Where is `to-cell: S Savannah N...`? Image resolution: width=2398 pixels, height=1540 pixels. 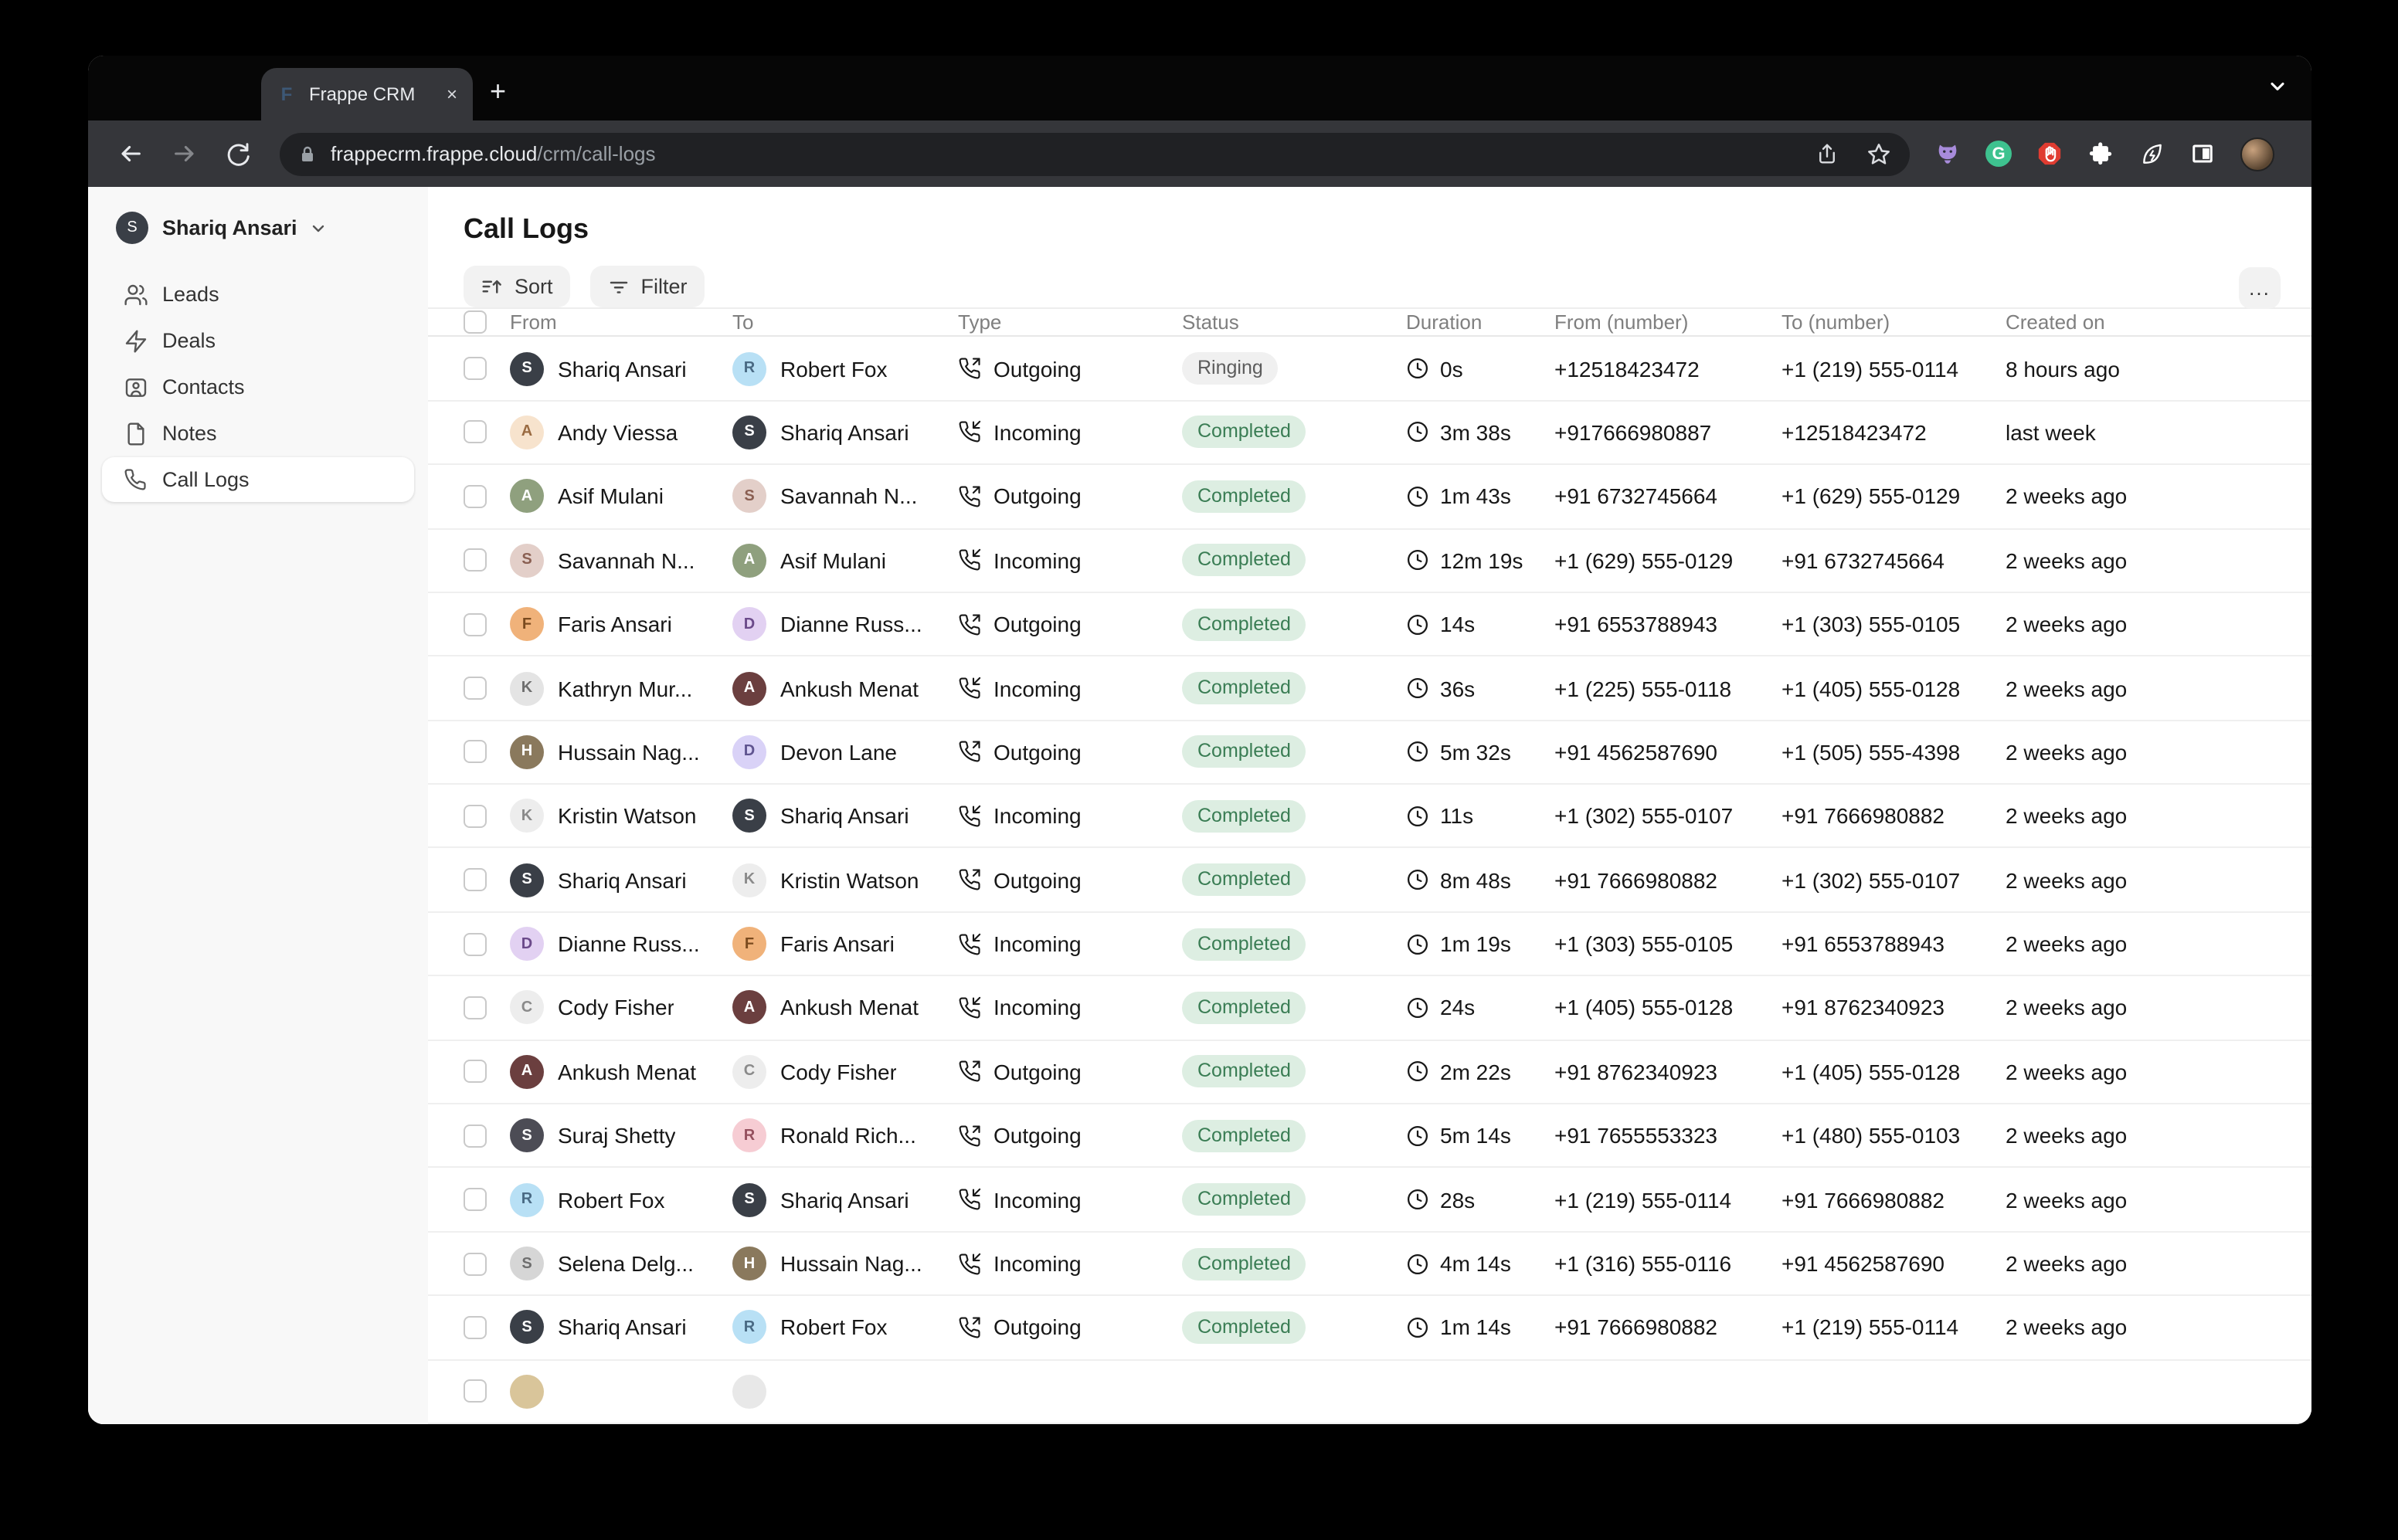 to-cell: S Savannah N... is located at coordinates (845, 497).